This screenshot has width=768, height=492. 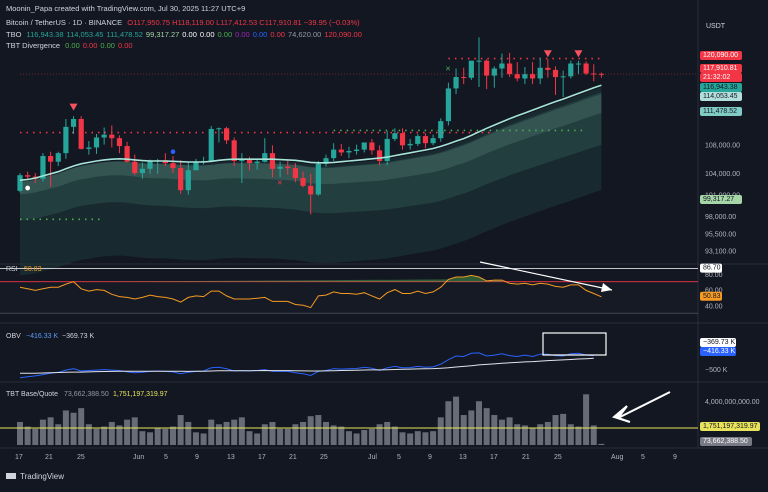 I want to click on price-tag-0: 120,090.00, so click(x=720, y=55).